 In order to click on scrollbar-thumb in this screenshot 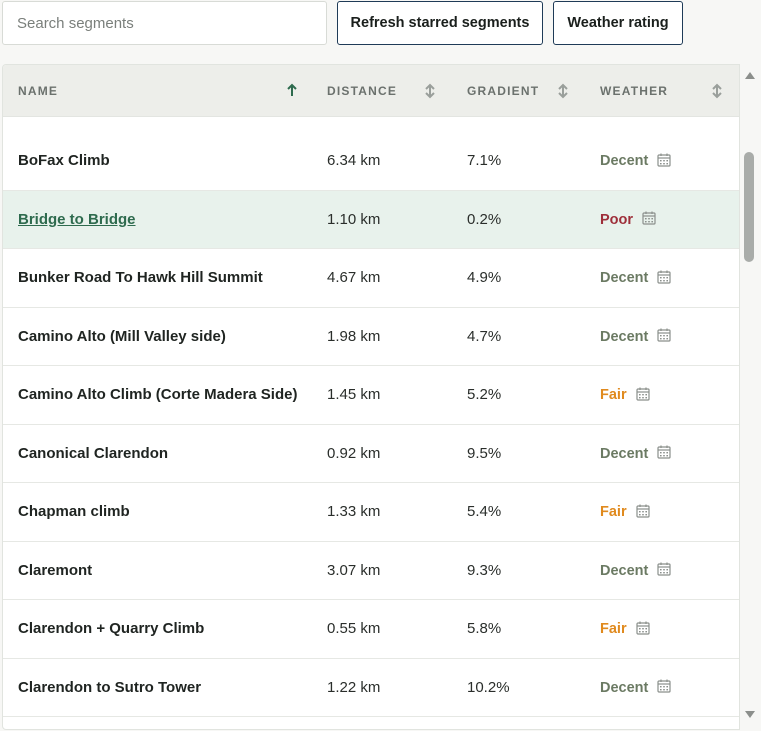, I will do `click(749, 207)`.